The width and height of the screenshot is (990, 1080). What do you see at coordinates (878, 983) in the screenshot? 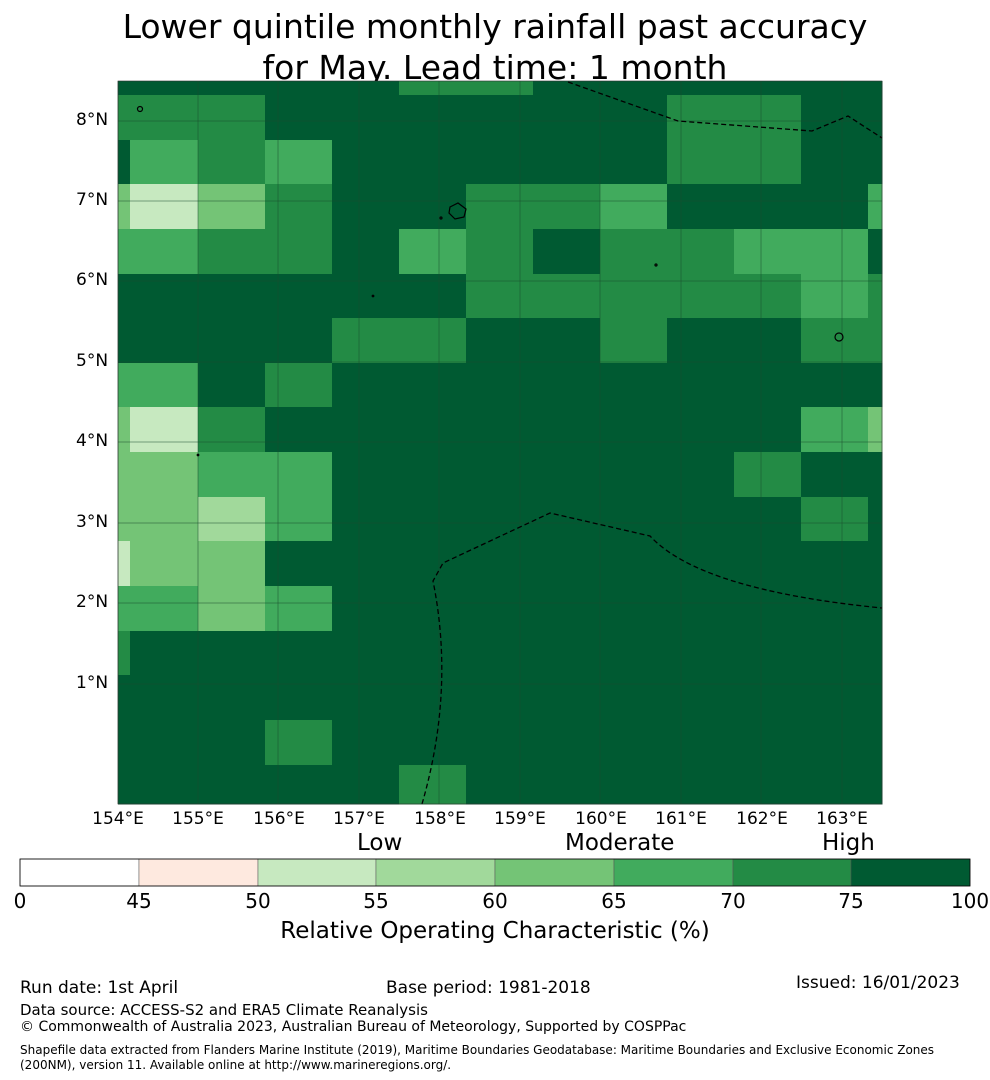
I see `issued-date: Issued: 16/01/2023` at bounding box center [878, 983].